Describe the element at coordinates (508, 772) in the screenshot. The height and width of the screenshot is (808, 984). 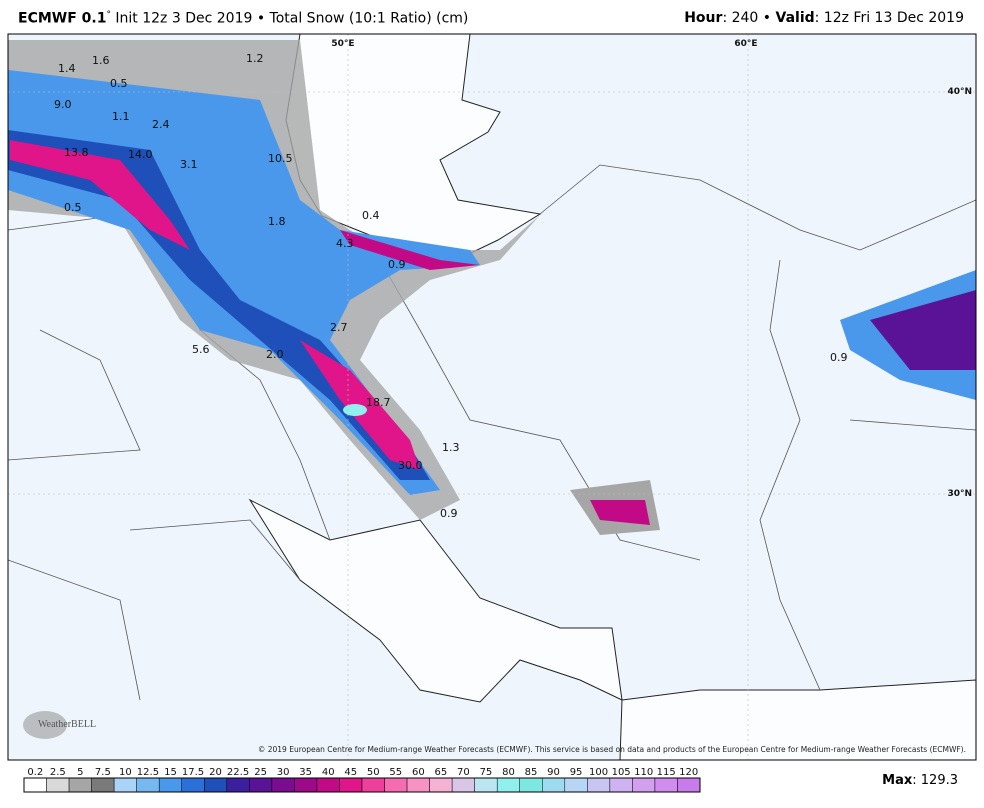
I see `legend-tick: 80` at that location.